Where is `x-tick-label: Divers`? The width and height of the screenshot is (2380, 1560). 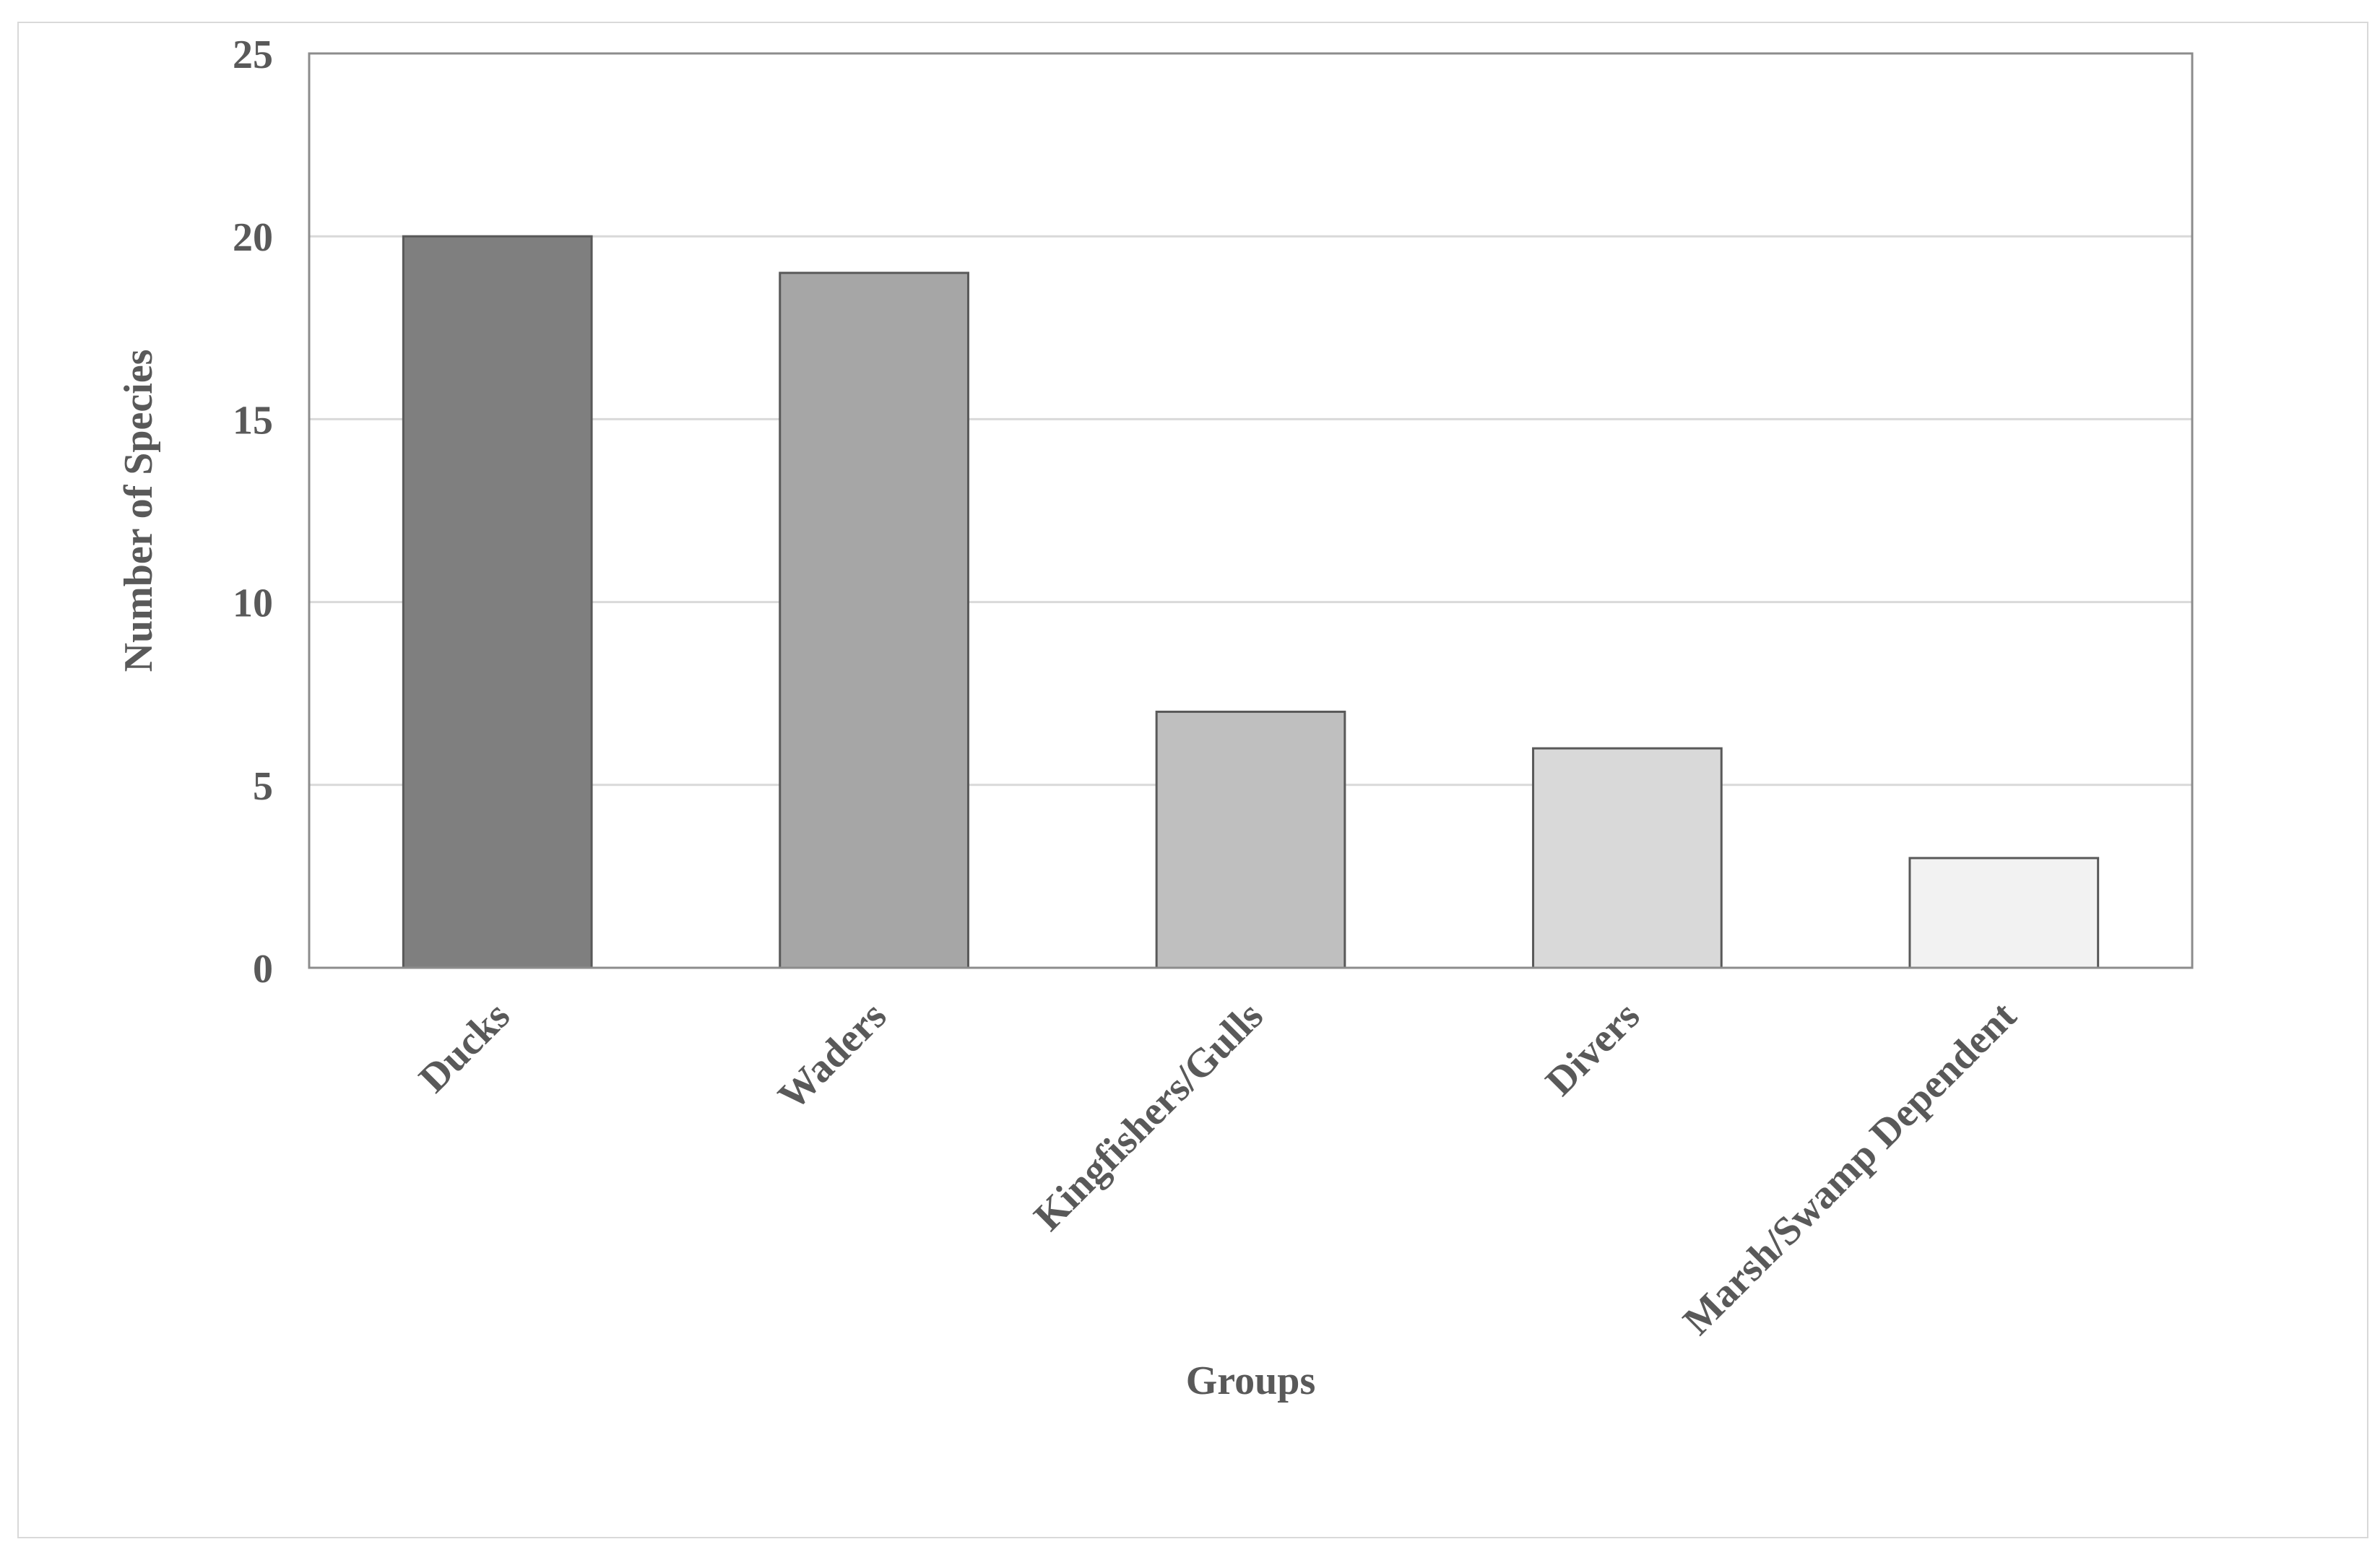
x-tick-label: Divers is located at coordinates (1592, 1048).